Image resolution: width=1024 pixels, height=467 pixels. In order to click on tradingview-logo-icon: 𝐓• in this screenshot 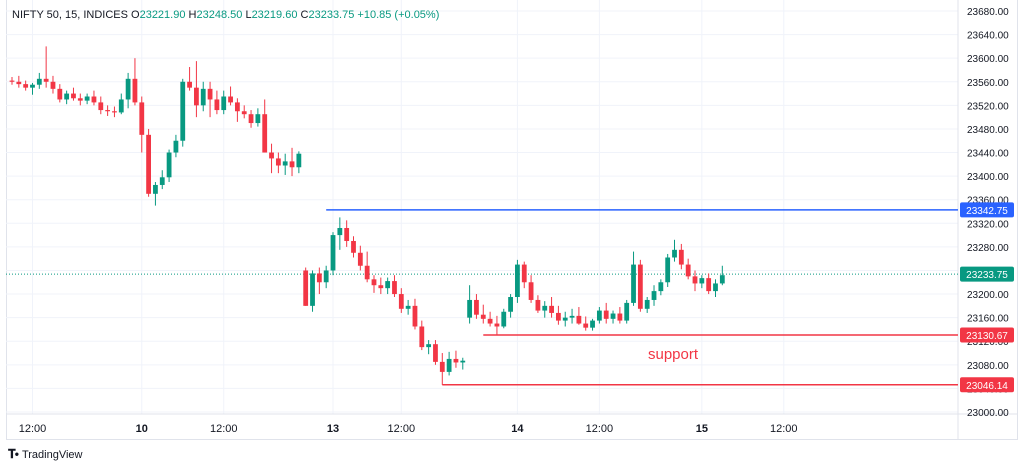, I will do `click(13, 454)`.